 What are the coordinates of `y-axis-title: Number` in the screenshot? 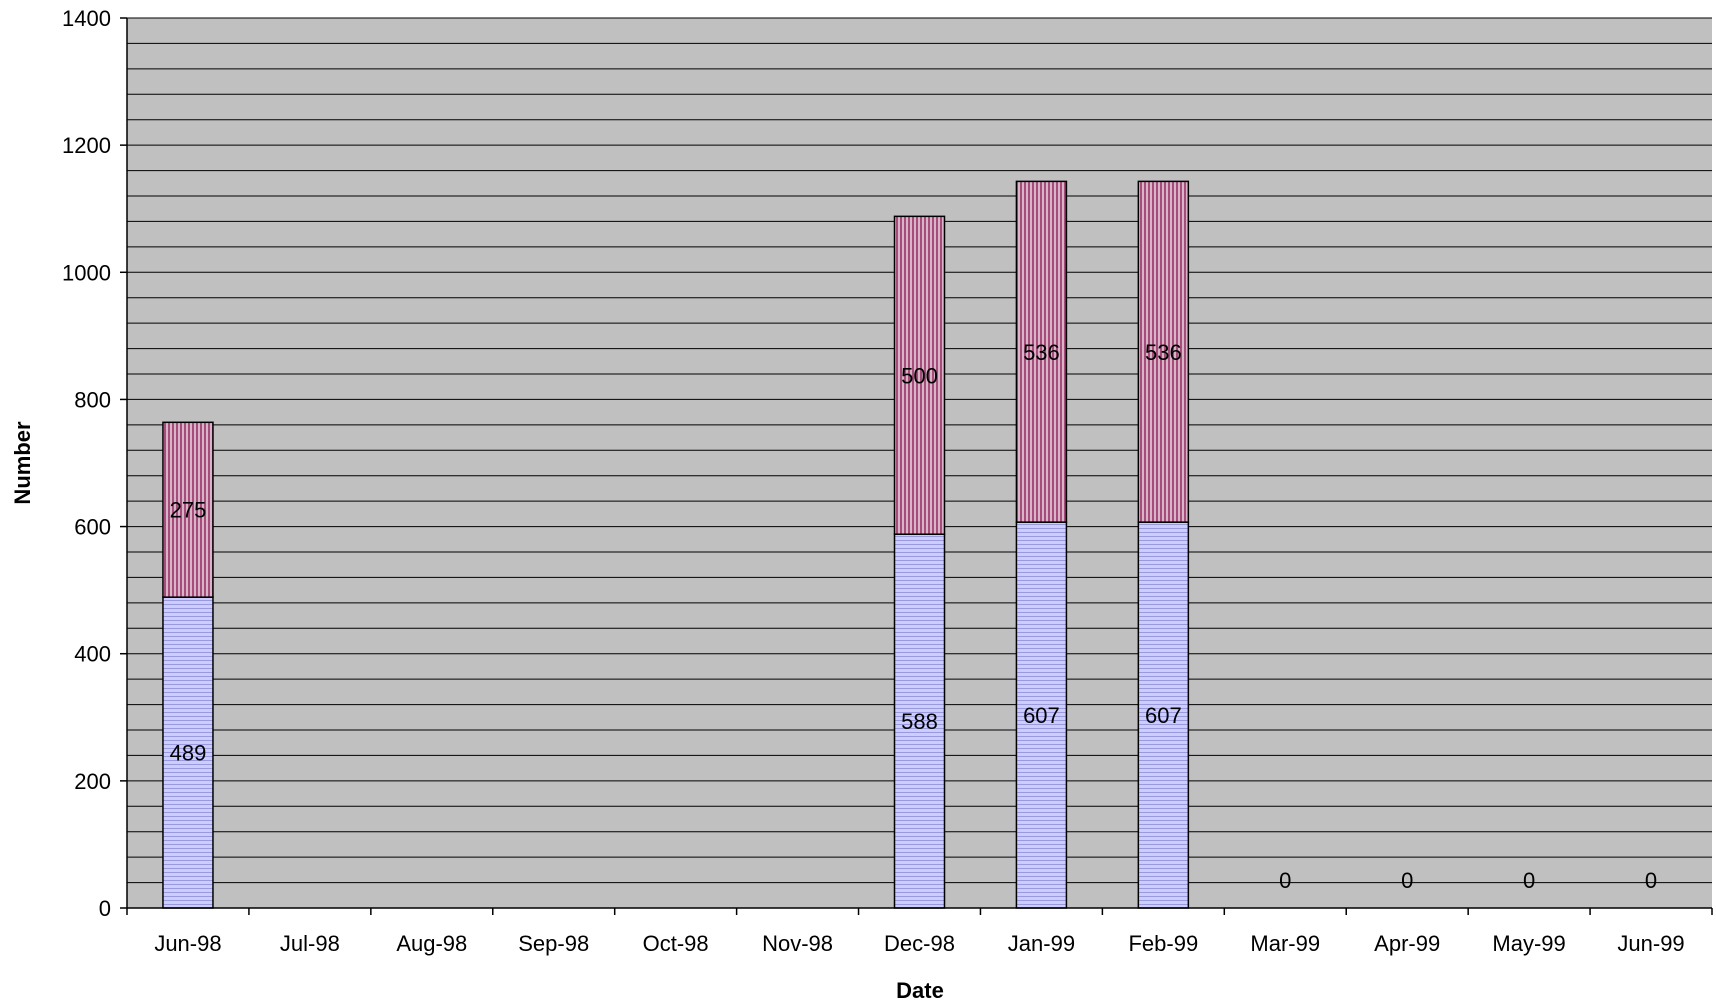 It's located at (22, 463).